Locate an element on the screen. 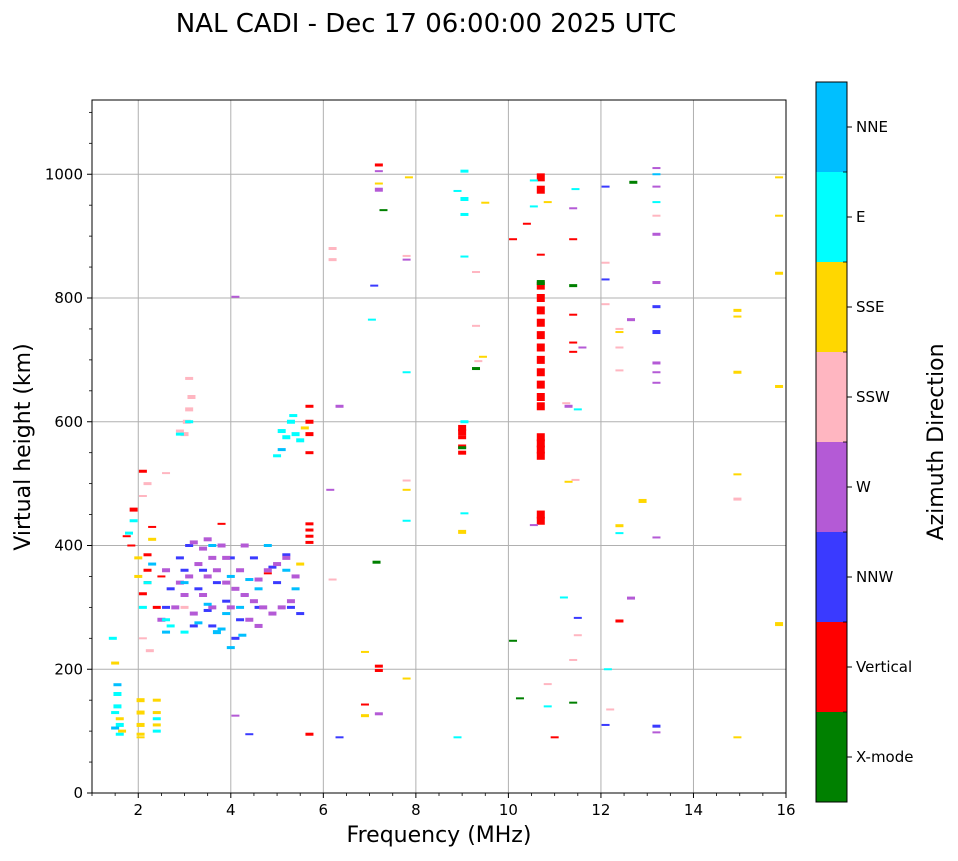  x-tick-label: 14 is located at coordinates (693, 810).